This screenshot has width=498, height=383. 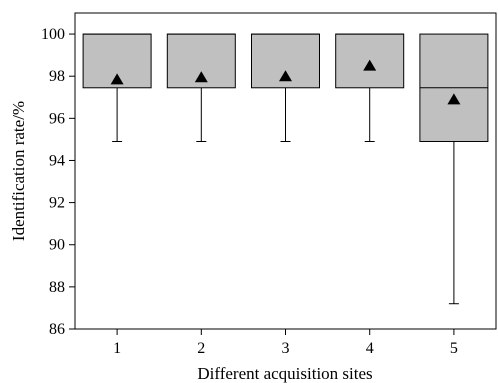 What do you see at coordinates (57, 118) in the screenshot?
I see `y-tick-label: 96` at bounding box center [57, 118].